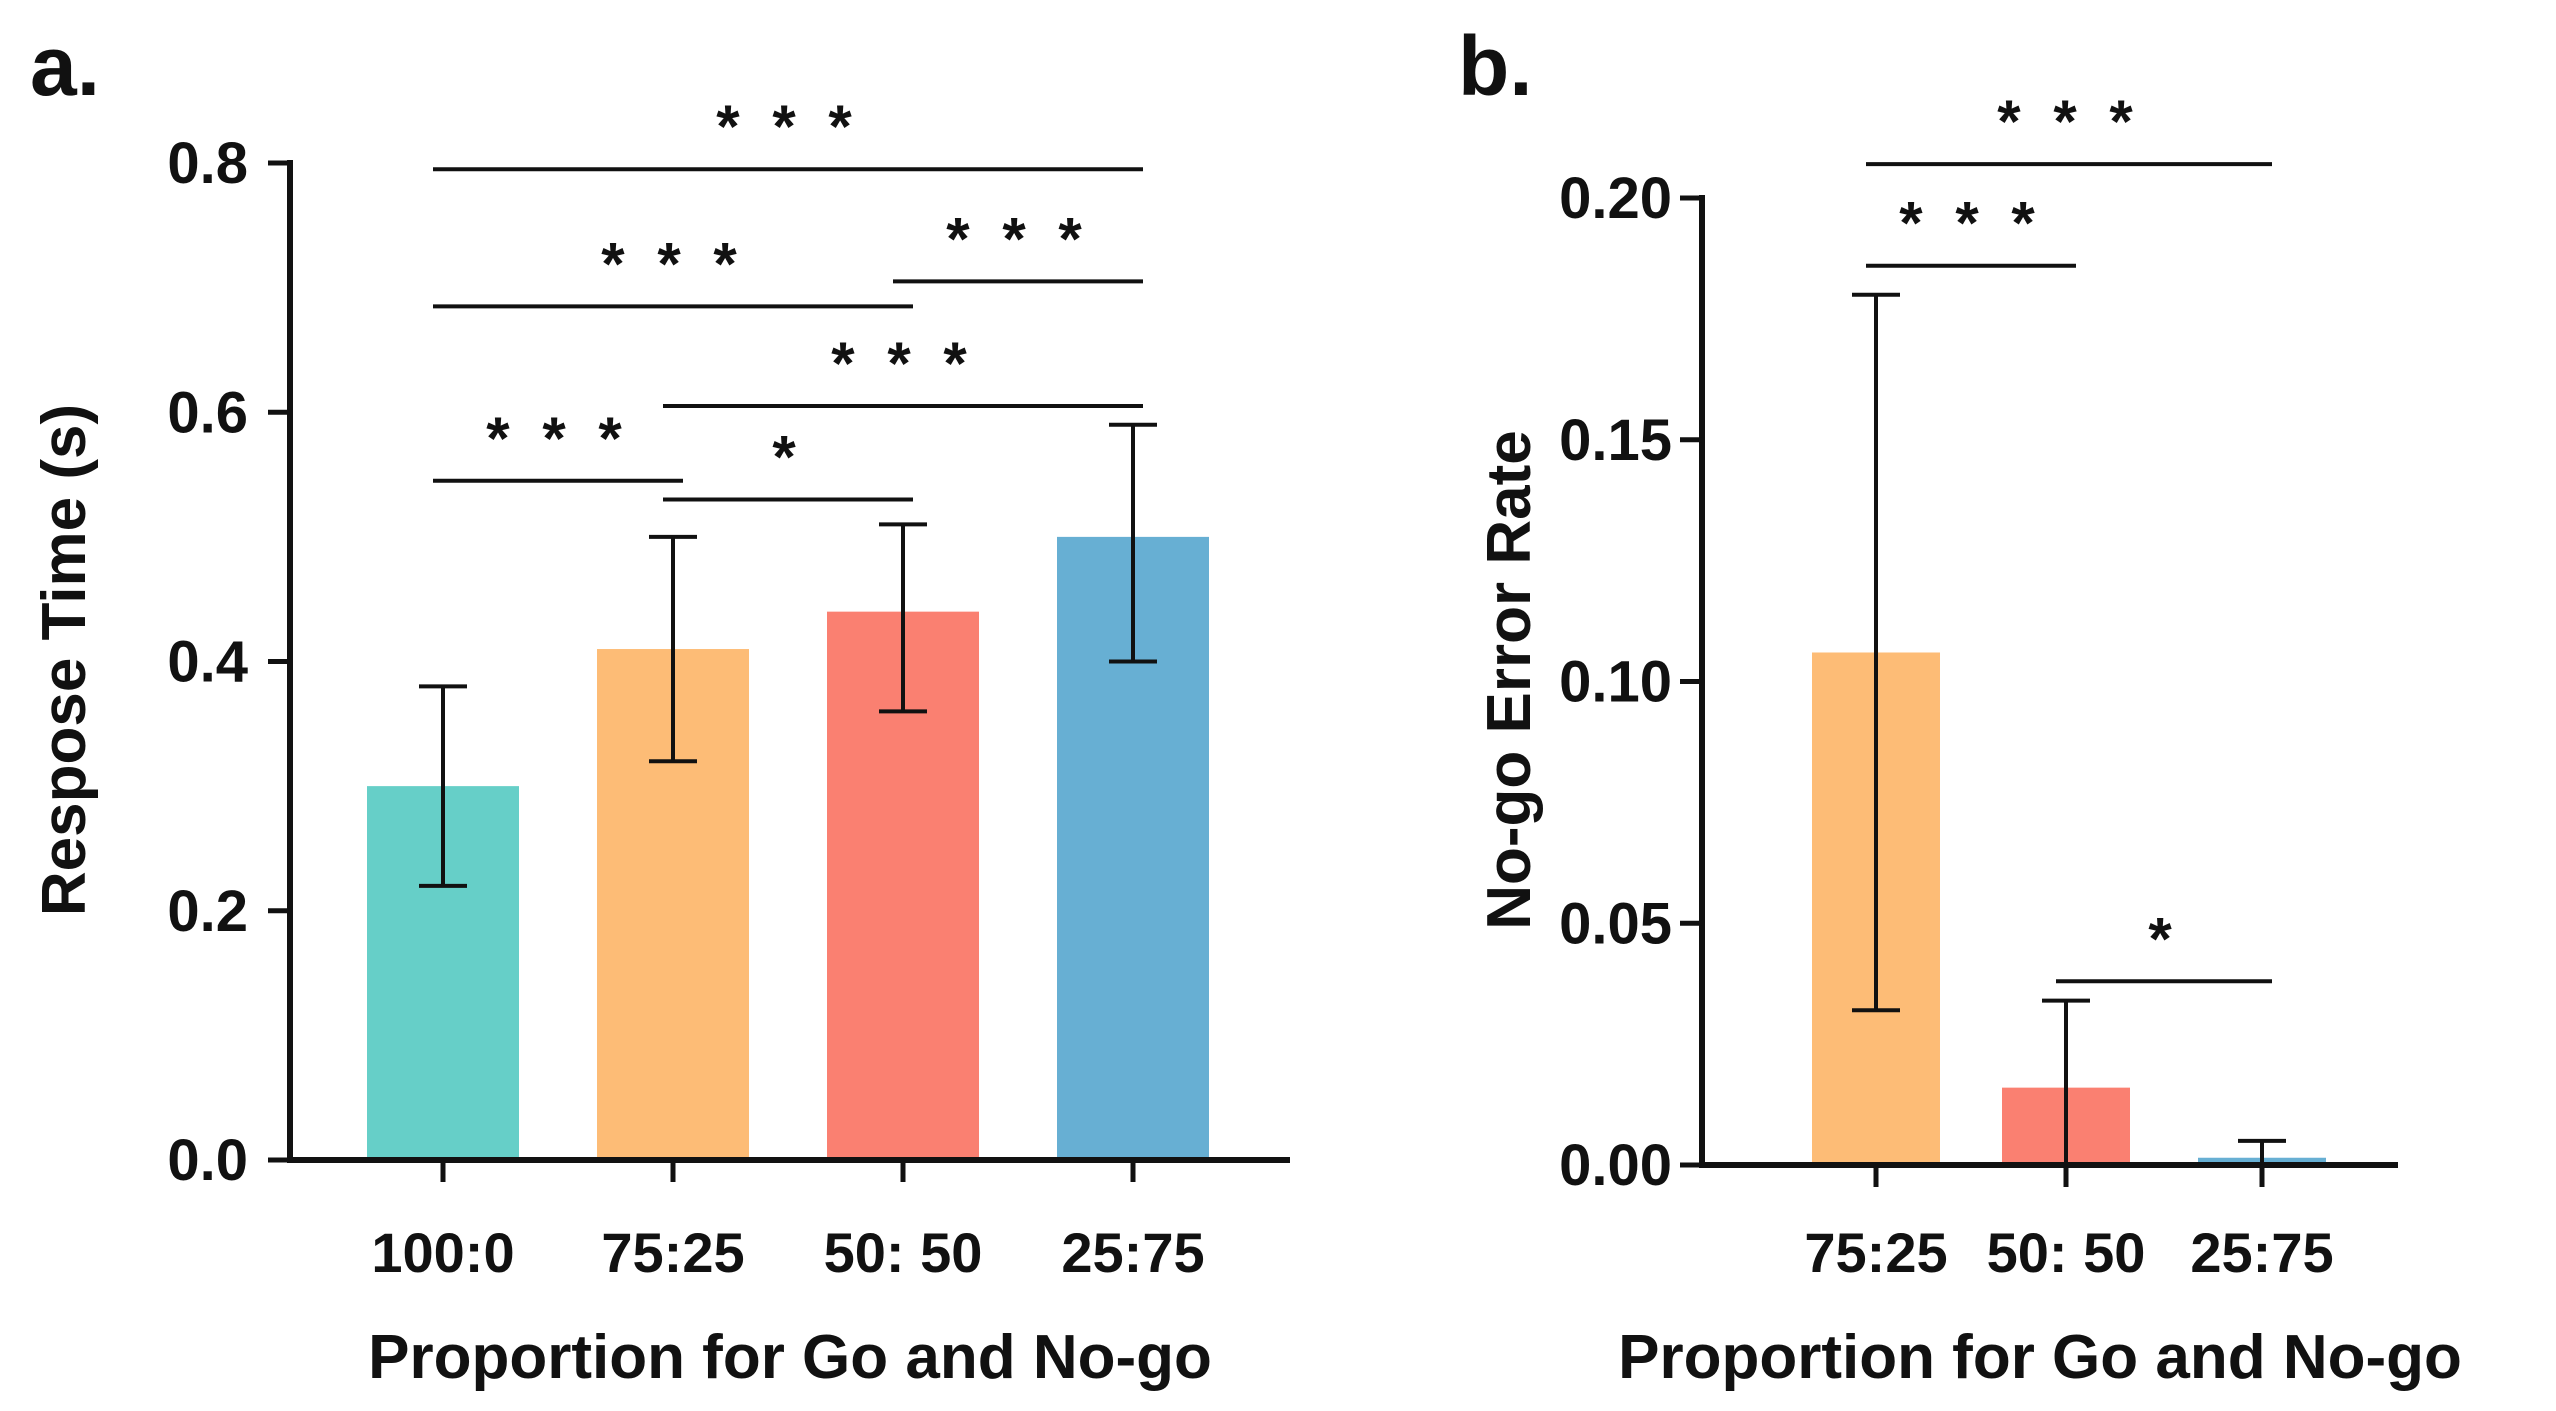 The height and width of the screenshot is (1411, 2556). Describe the element at coordinates (64, 660) in the screenshot. I see `y-axis-title: Respose Time (s)` at that location.